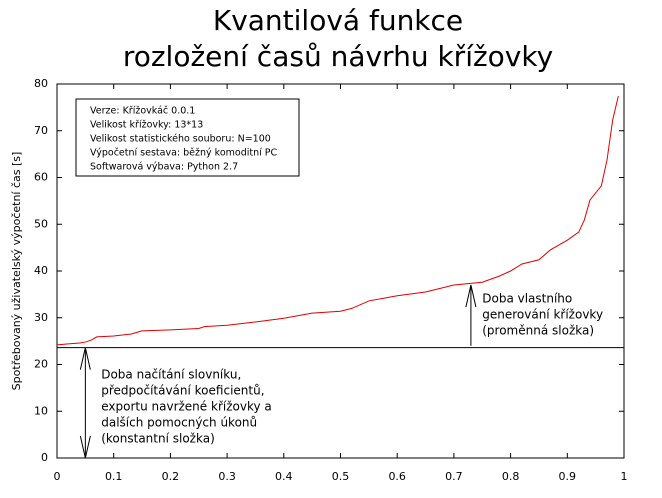 This screenshot has width=662, height=498. I want to click on y-tick-label: 40, so click(41, 270).